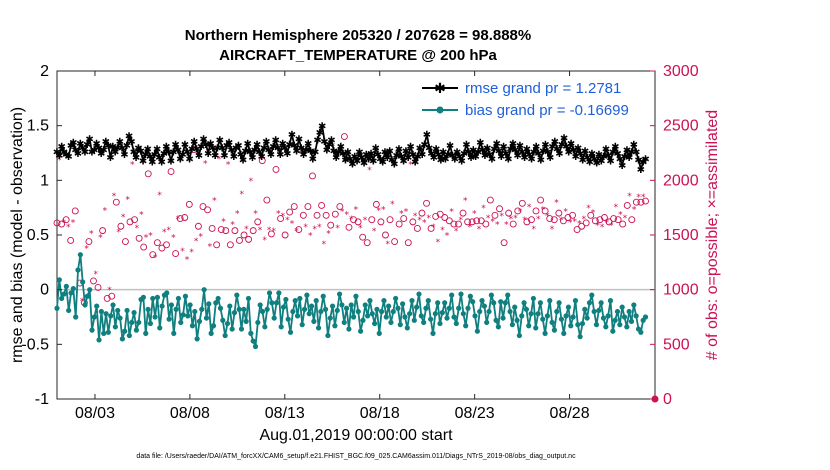 Image resolution: width=830 pixels, height=470 pixels. Describe the element at coordinates (44, 180) in the screenshot. I see `y-left-tick-label: 1` at that location.